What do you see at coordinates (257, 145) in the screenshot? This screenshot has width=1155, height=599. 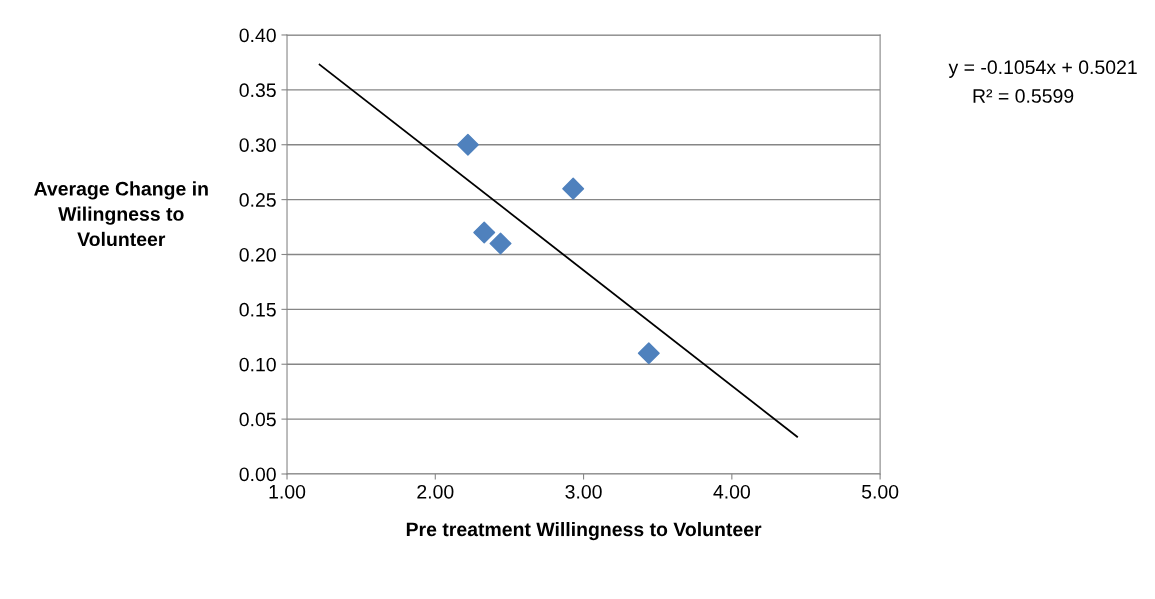 I see `y-tick-label: 0.30` at bounding box center [257, 145].